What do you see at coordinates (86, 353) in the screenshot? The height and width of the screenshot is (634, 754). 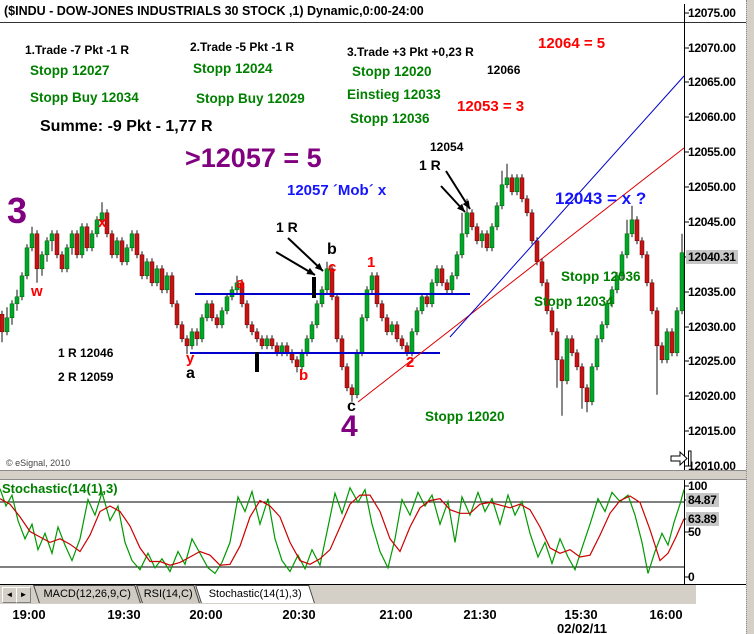 I see `annotation-risk-1r-12046: 1 R 12046` at bounding box center [86, 353].